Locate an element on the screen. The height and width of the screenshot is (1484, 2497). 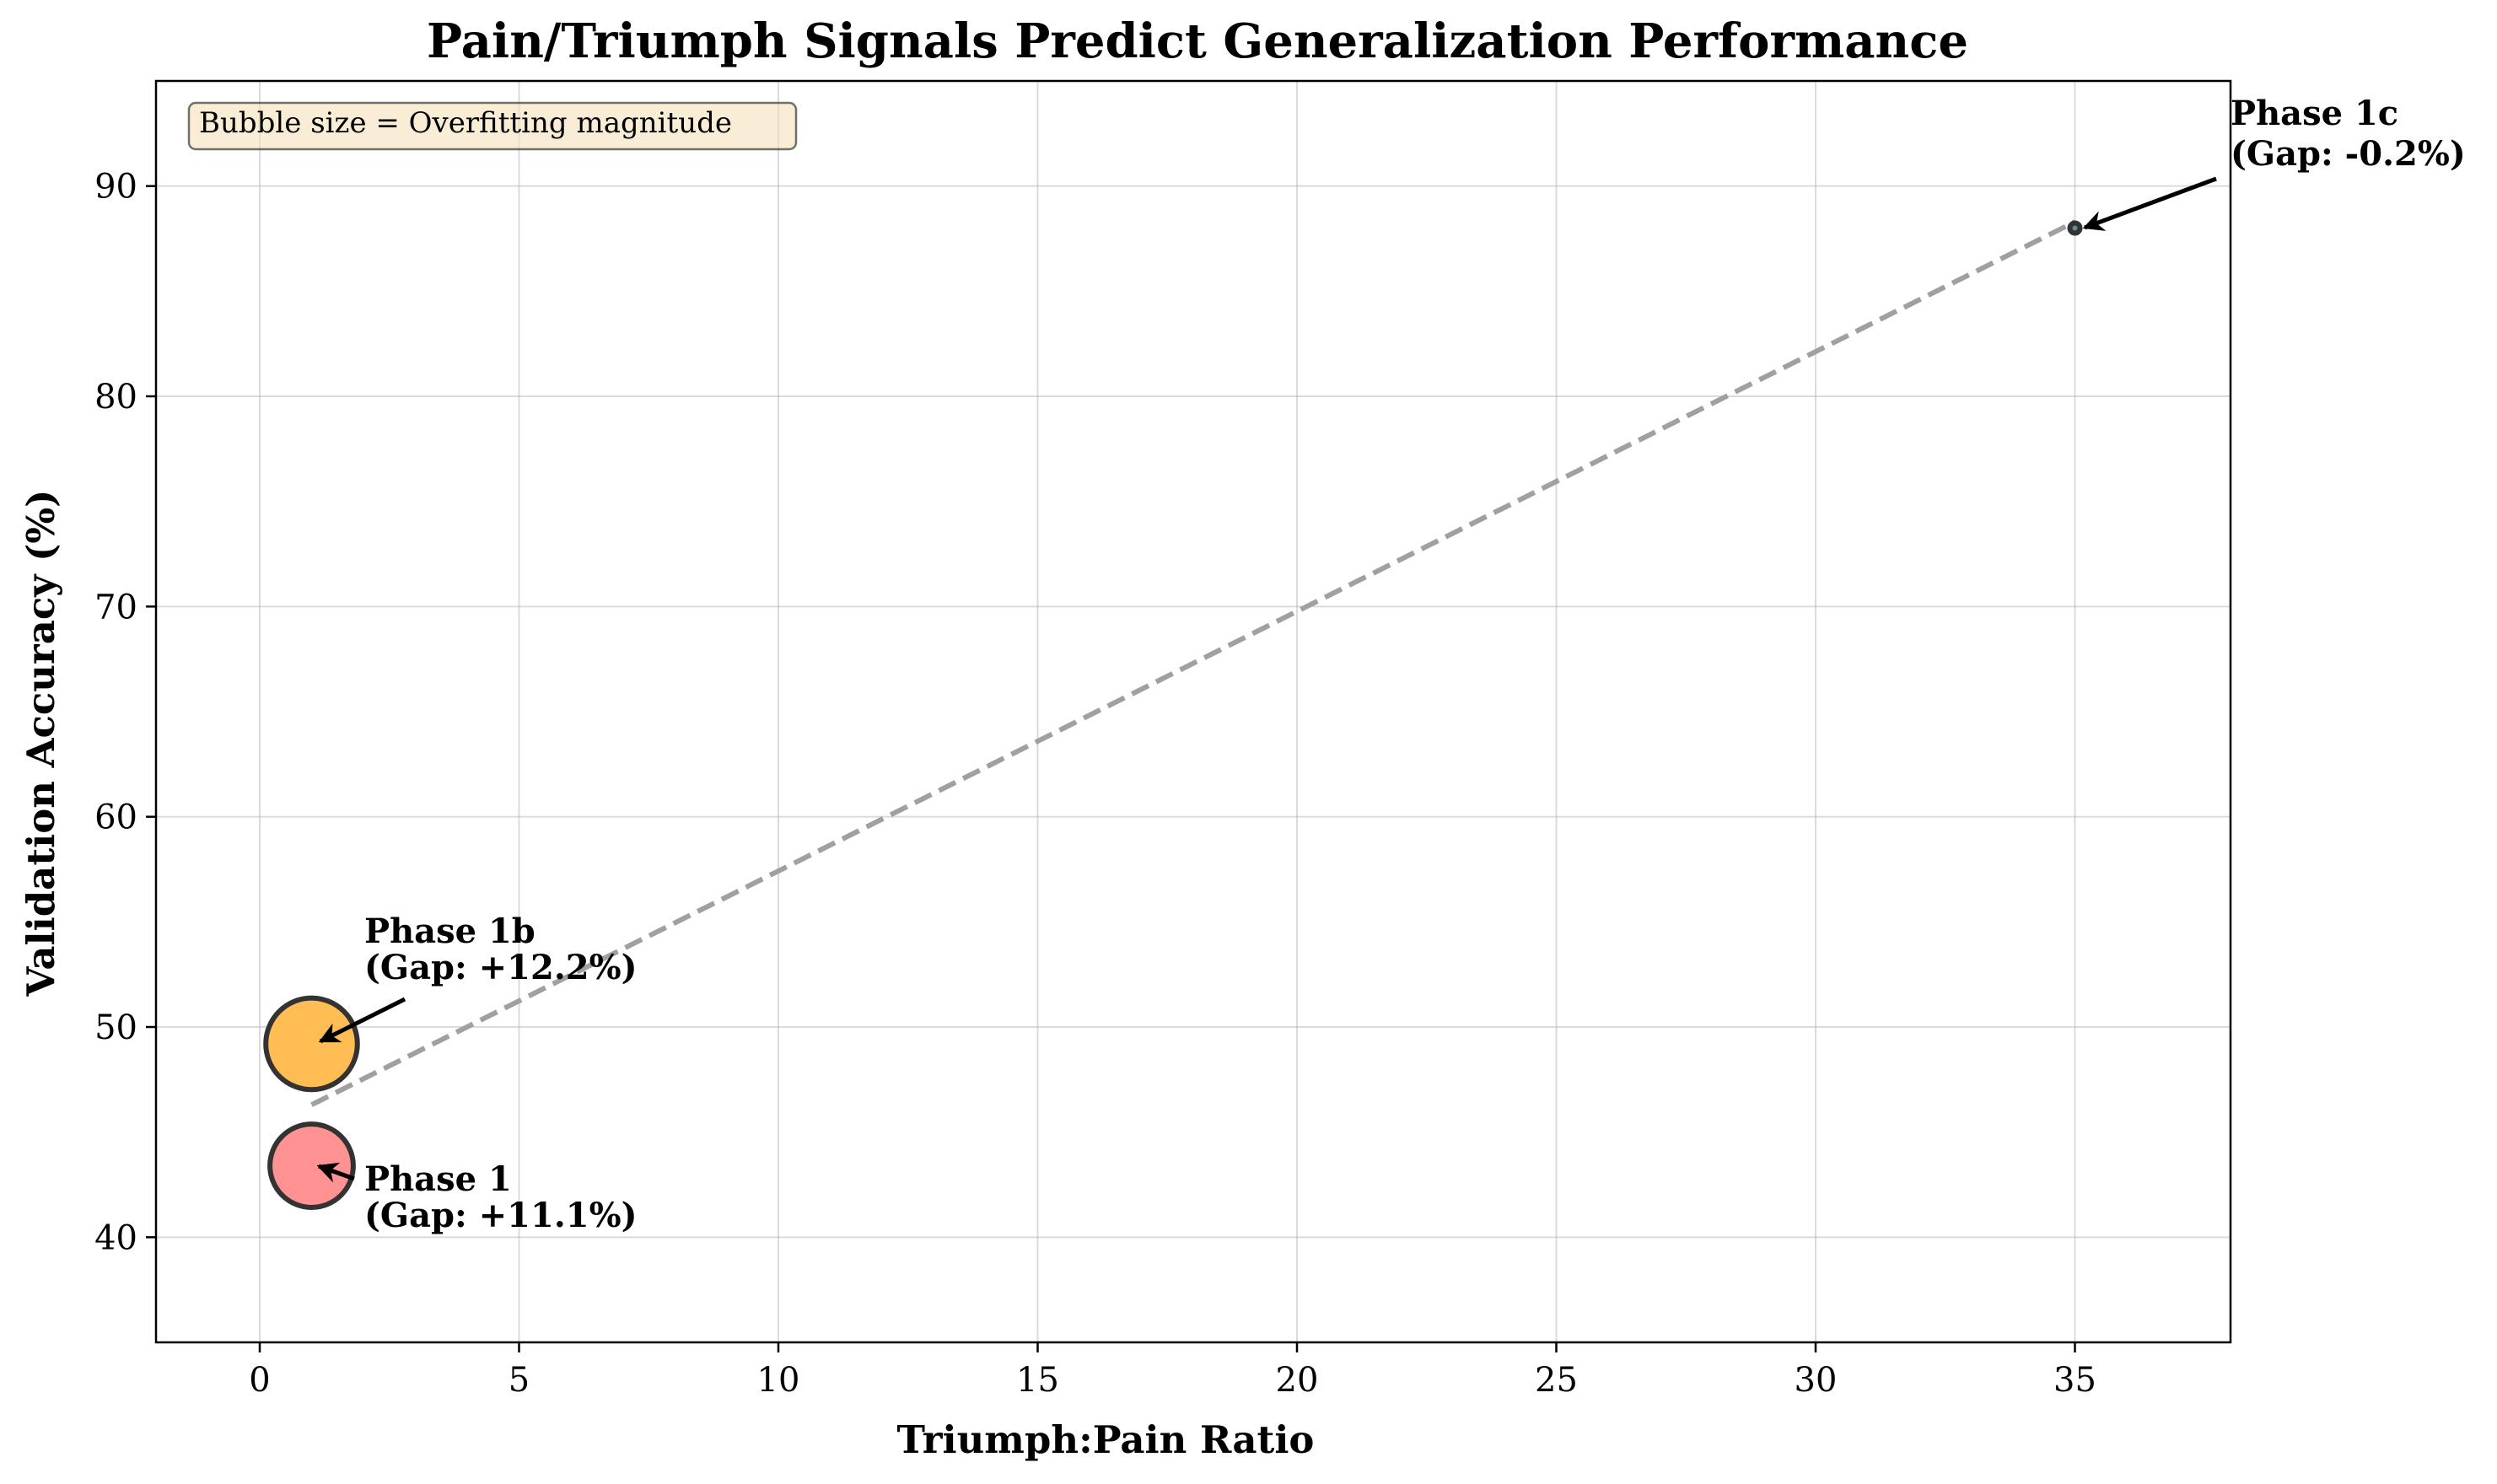
note-text: Bubble size = Overfitting magnitude is located at coordinates (465, 123).